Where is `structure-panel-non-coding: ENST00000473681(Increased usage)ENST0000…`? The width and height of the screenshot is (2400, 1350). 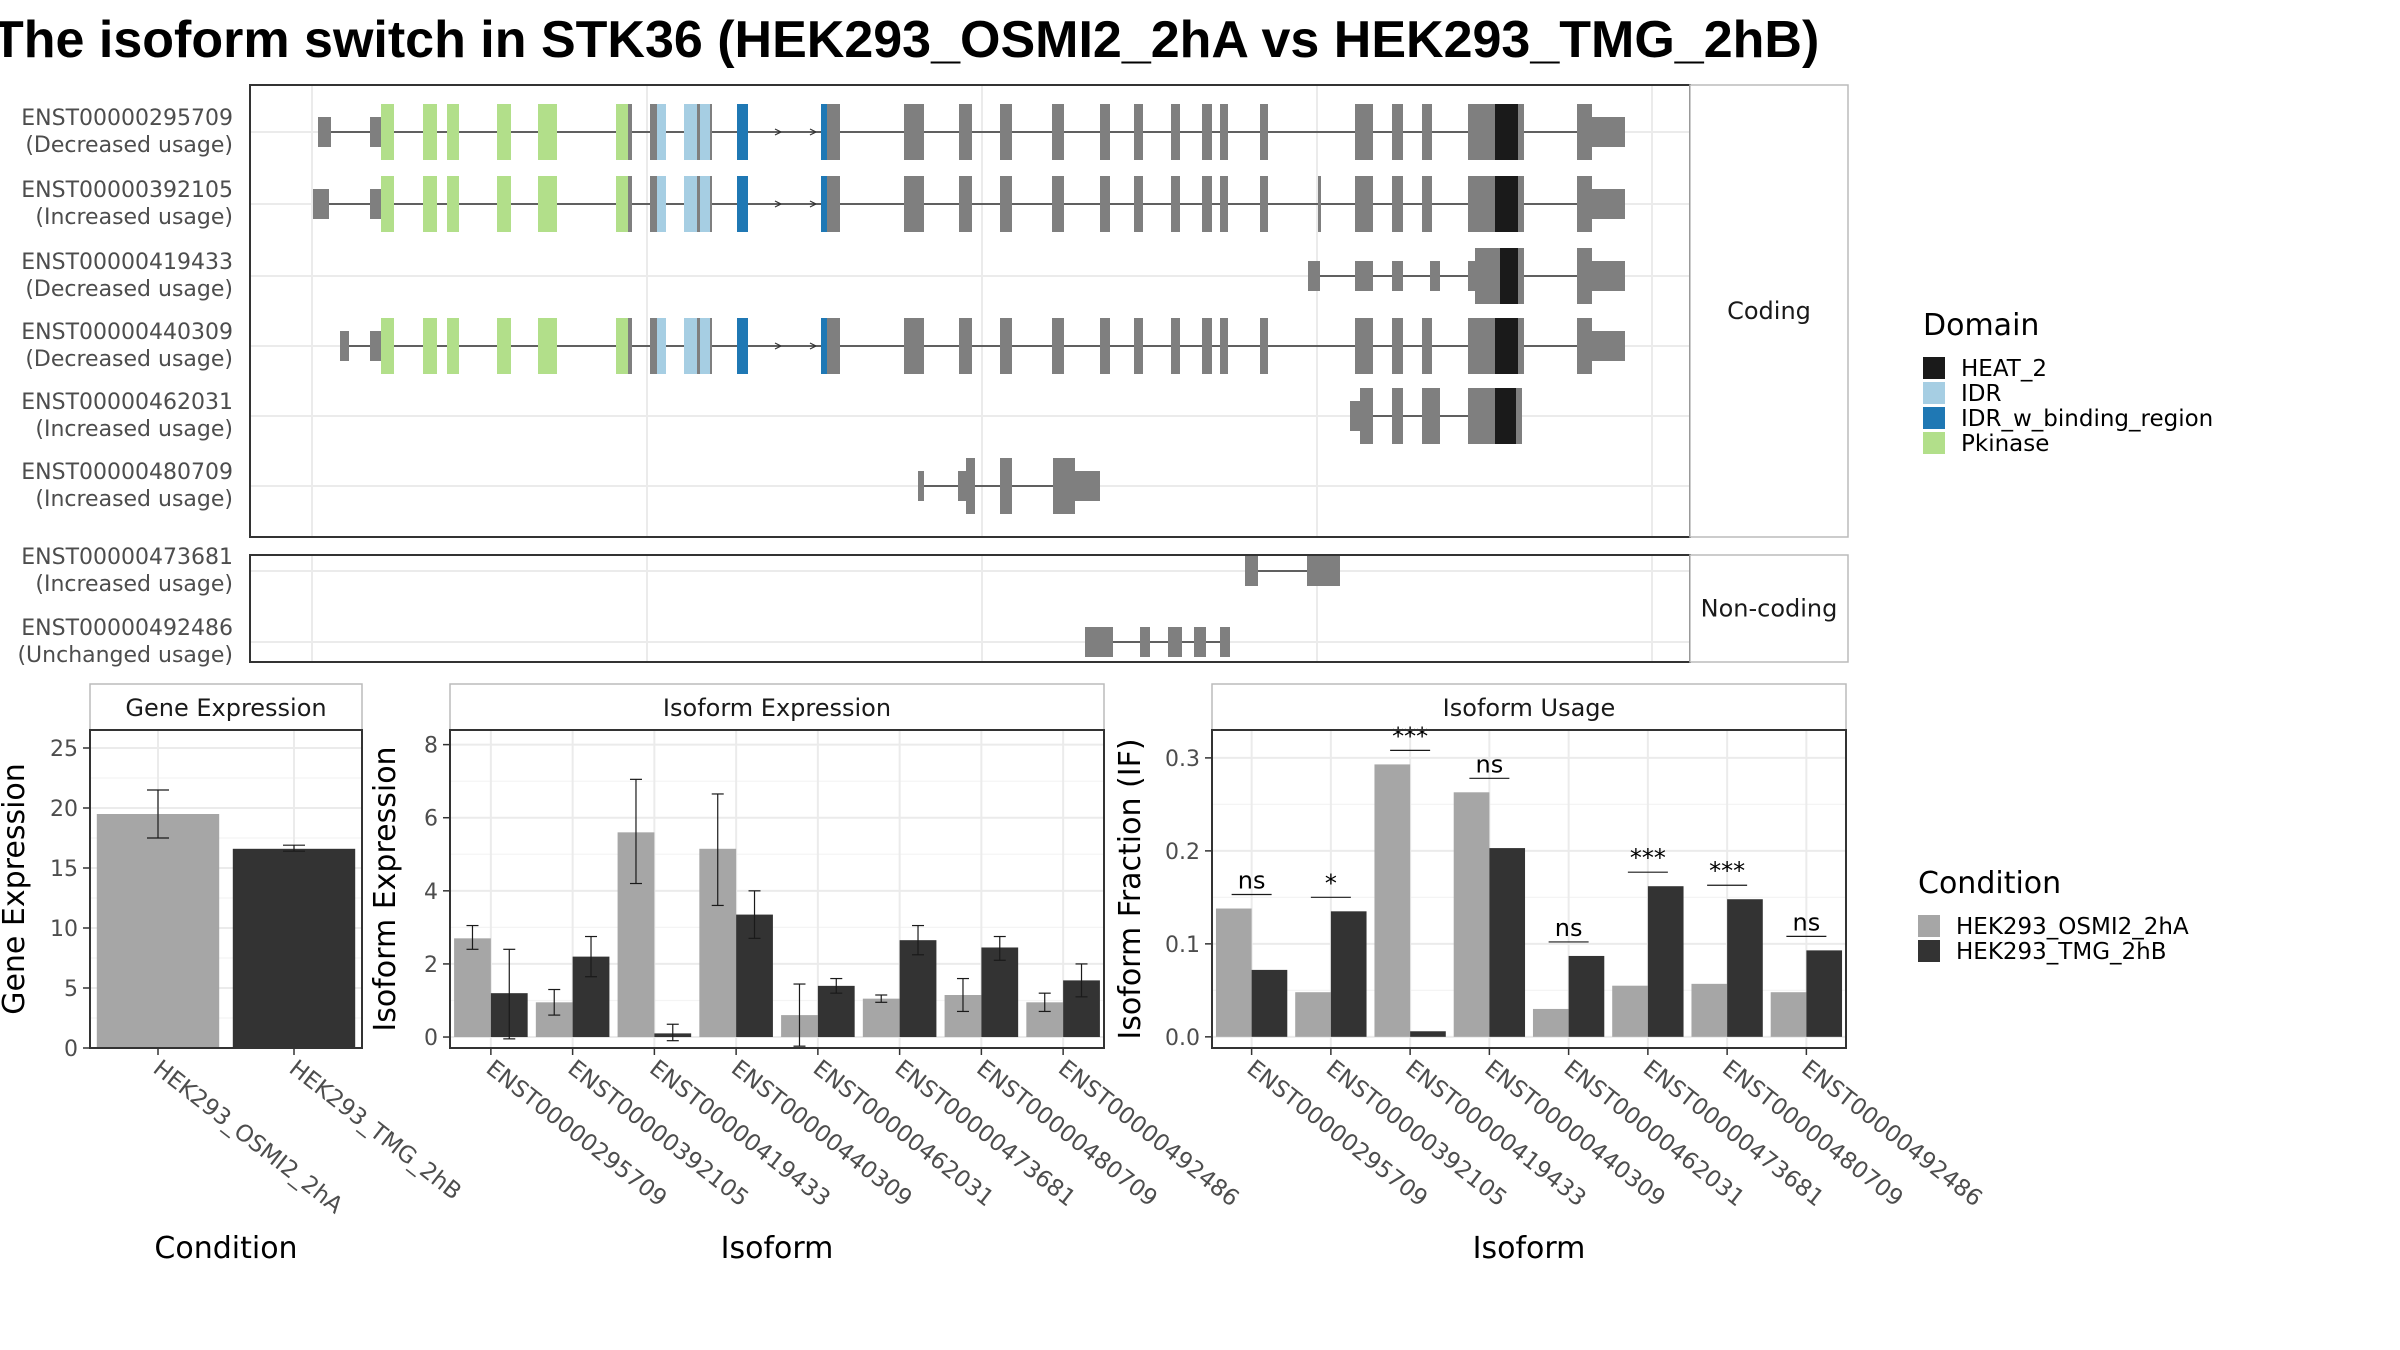
structure-panel-non-coding: ENST00000473681(Increased usage)ENST0000… is located at coordinates (933, 606).